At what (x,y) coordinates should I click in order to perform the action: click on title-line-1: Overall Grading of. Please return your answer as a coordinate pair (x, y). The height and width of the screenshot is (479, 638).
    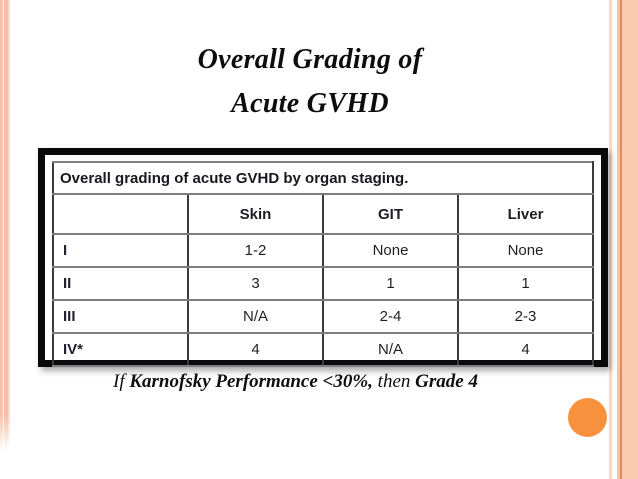
    Looking at the image, I should click on (310, 59).